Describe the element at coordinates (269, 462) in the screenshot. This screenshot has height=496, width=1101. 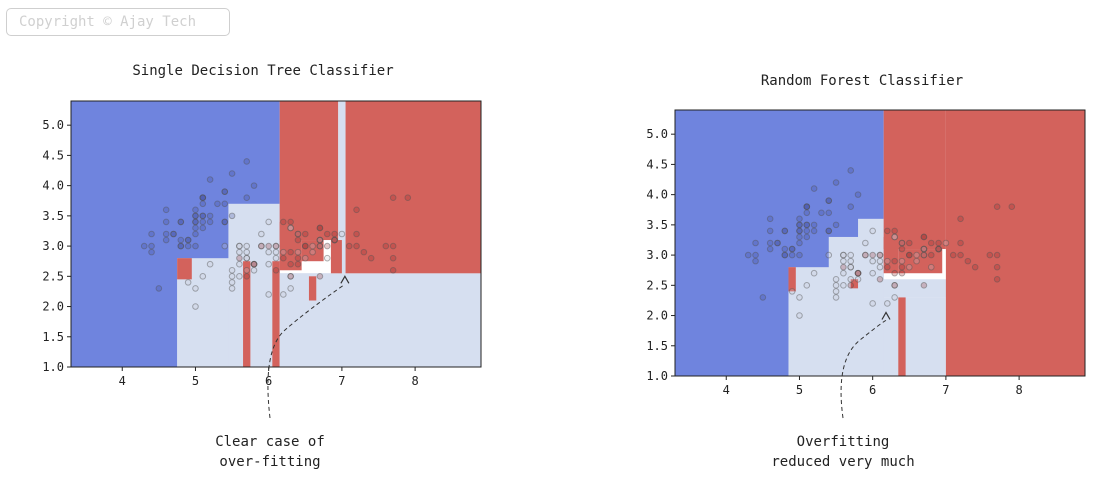
I see `overfitting-annotation-line-2: over-fitting` at that location.